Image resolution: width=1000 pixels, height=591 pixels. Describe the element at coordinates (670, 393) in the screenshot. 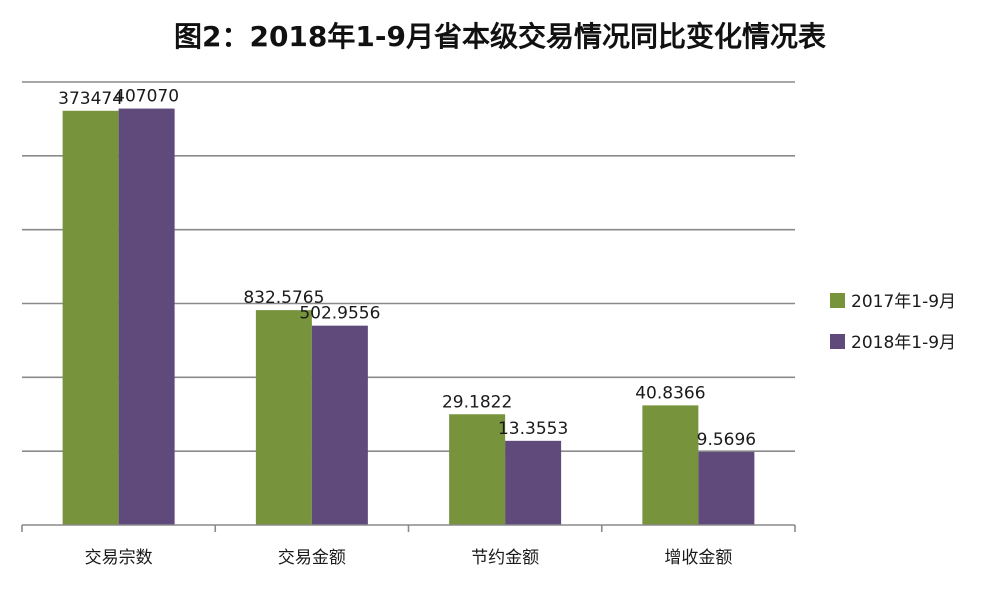

I see `data-label: 40.8366` at that location.